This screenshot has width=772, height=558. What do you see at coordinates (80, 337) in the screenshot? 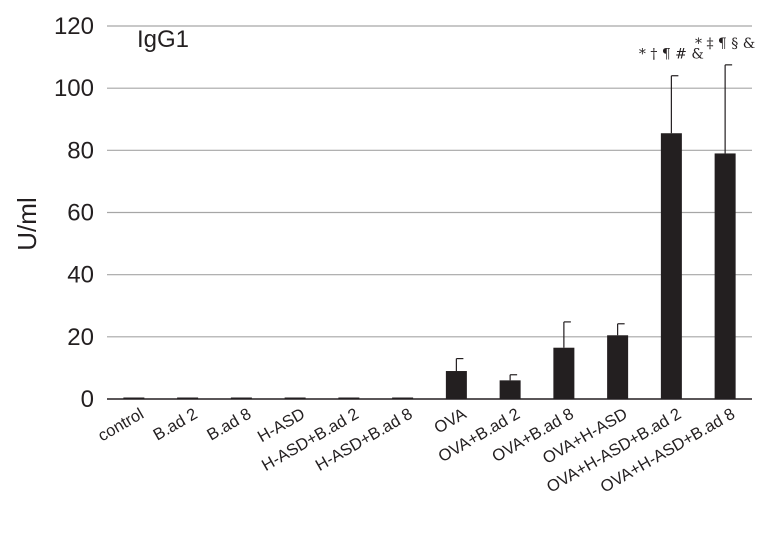
I see `y-tick-label: 20` at bounding box center [80, 337].